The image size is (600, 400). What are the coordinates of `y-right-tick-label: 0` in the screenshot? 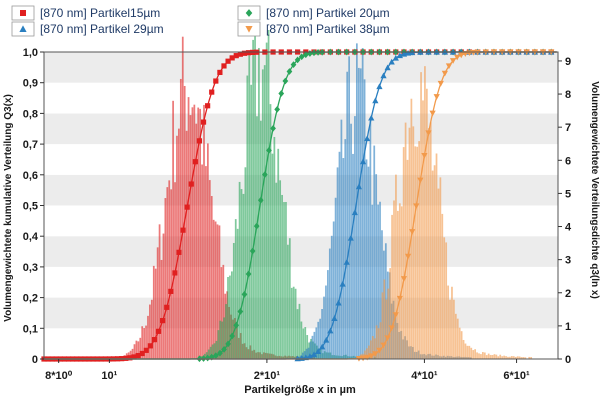 It's located at (568, 360).